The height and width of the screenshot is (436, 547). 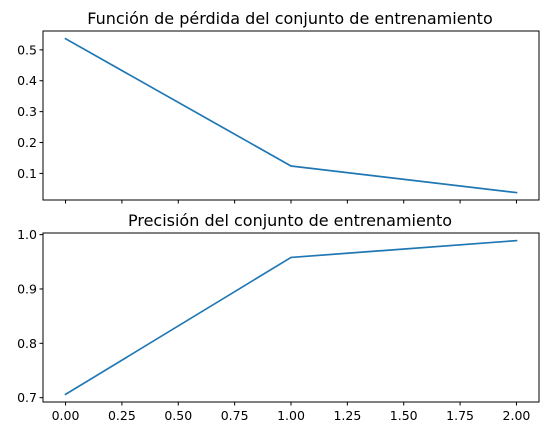 What do you see at coordinates (404, 415) in the screenshot?
I see `accuracy-x-tick-label: 1.50` at bounding box center [404, 415].